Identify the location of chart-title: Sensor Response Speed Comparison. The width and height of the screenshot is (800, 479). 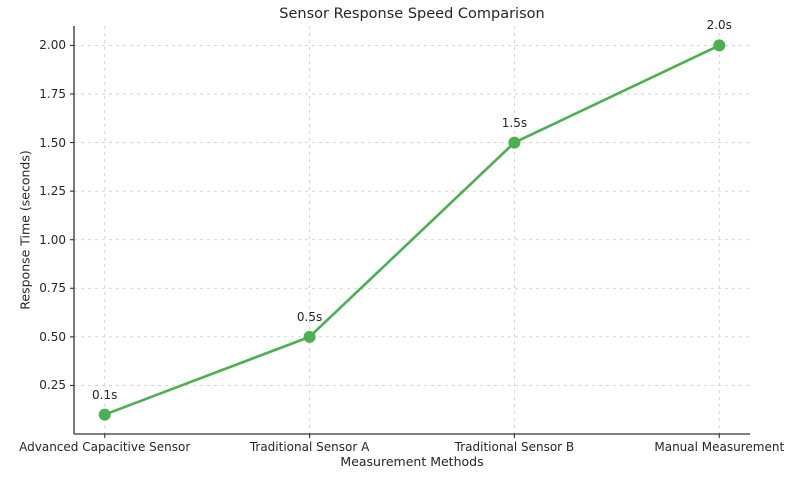
(412, 14).